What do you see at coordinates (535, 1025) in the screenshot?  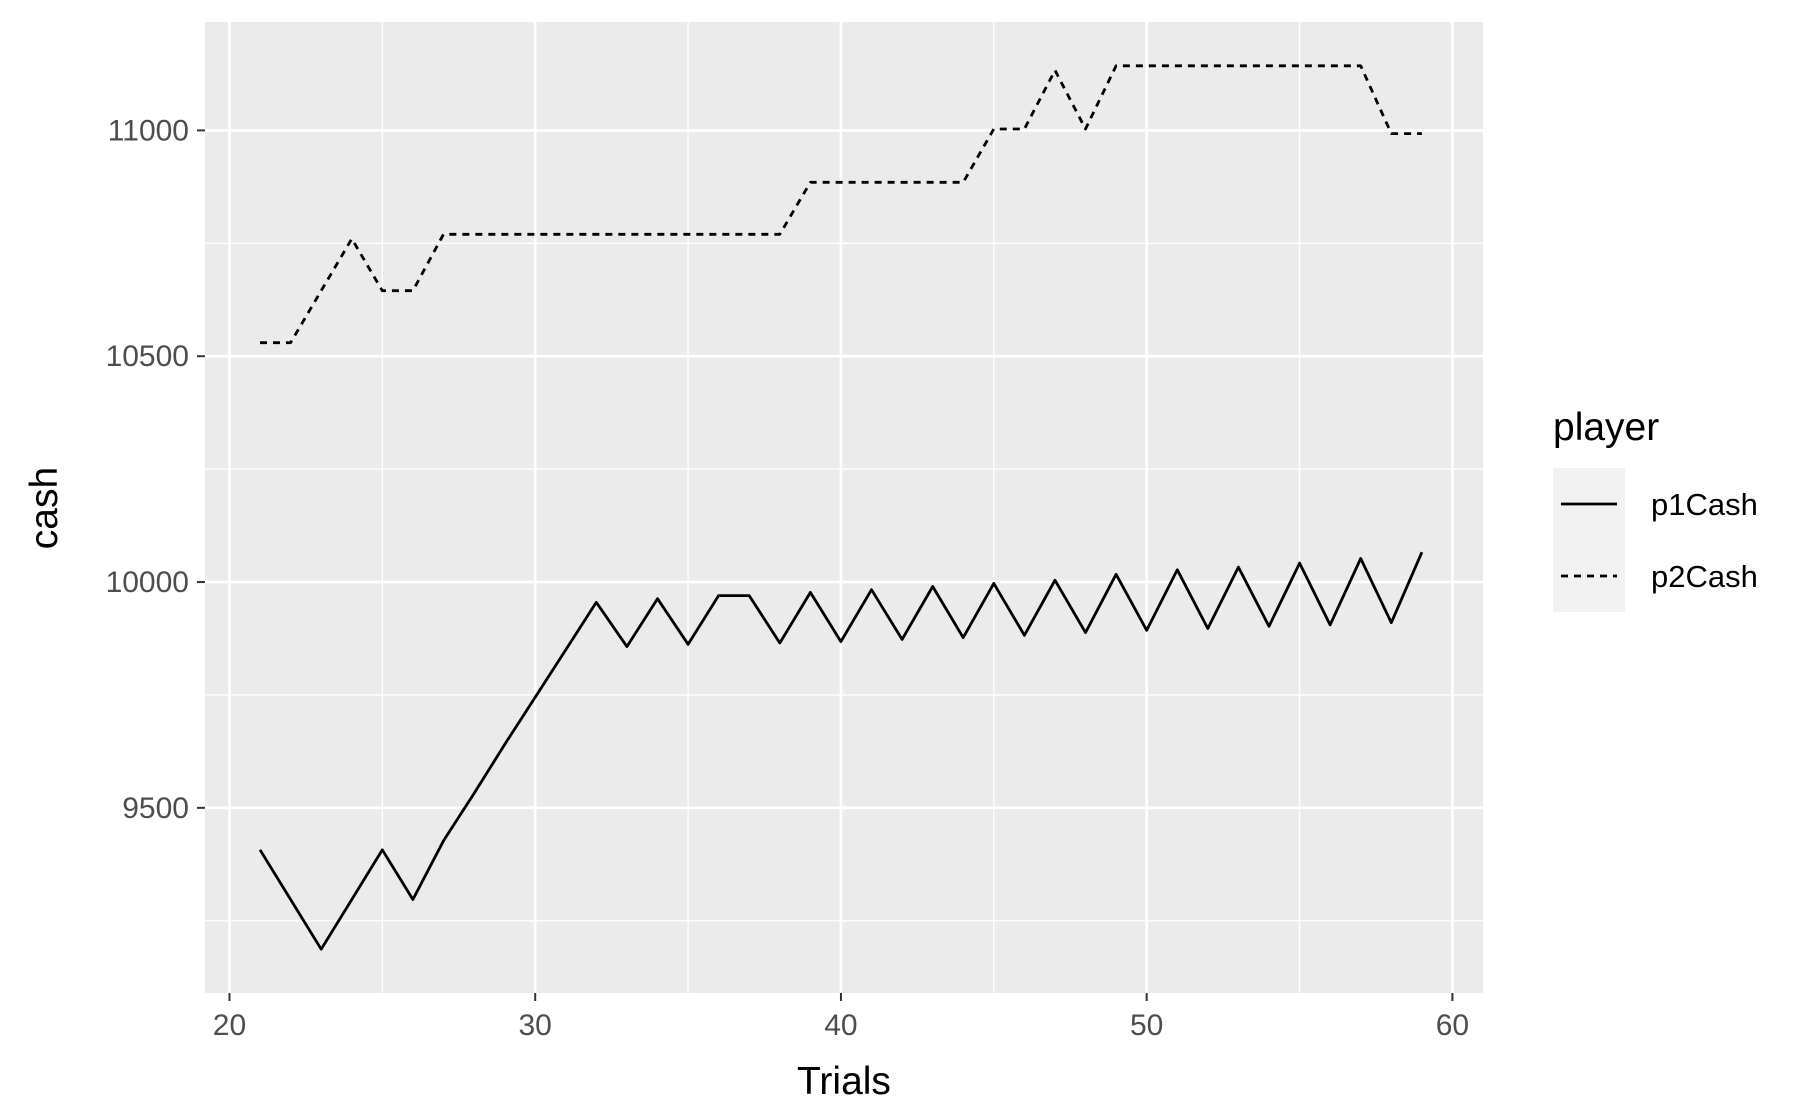 I see `x-tick-label: 30` at bounding box center [535, 1025].